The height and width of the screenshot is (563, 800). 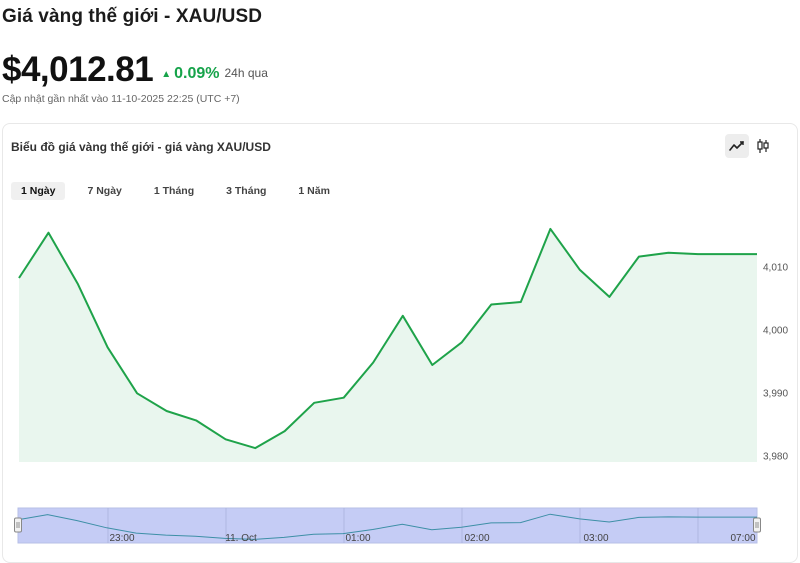 I want to click on tab-3-months: 3 Tháng, so click(x=246, y=191).